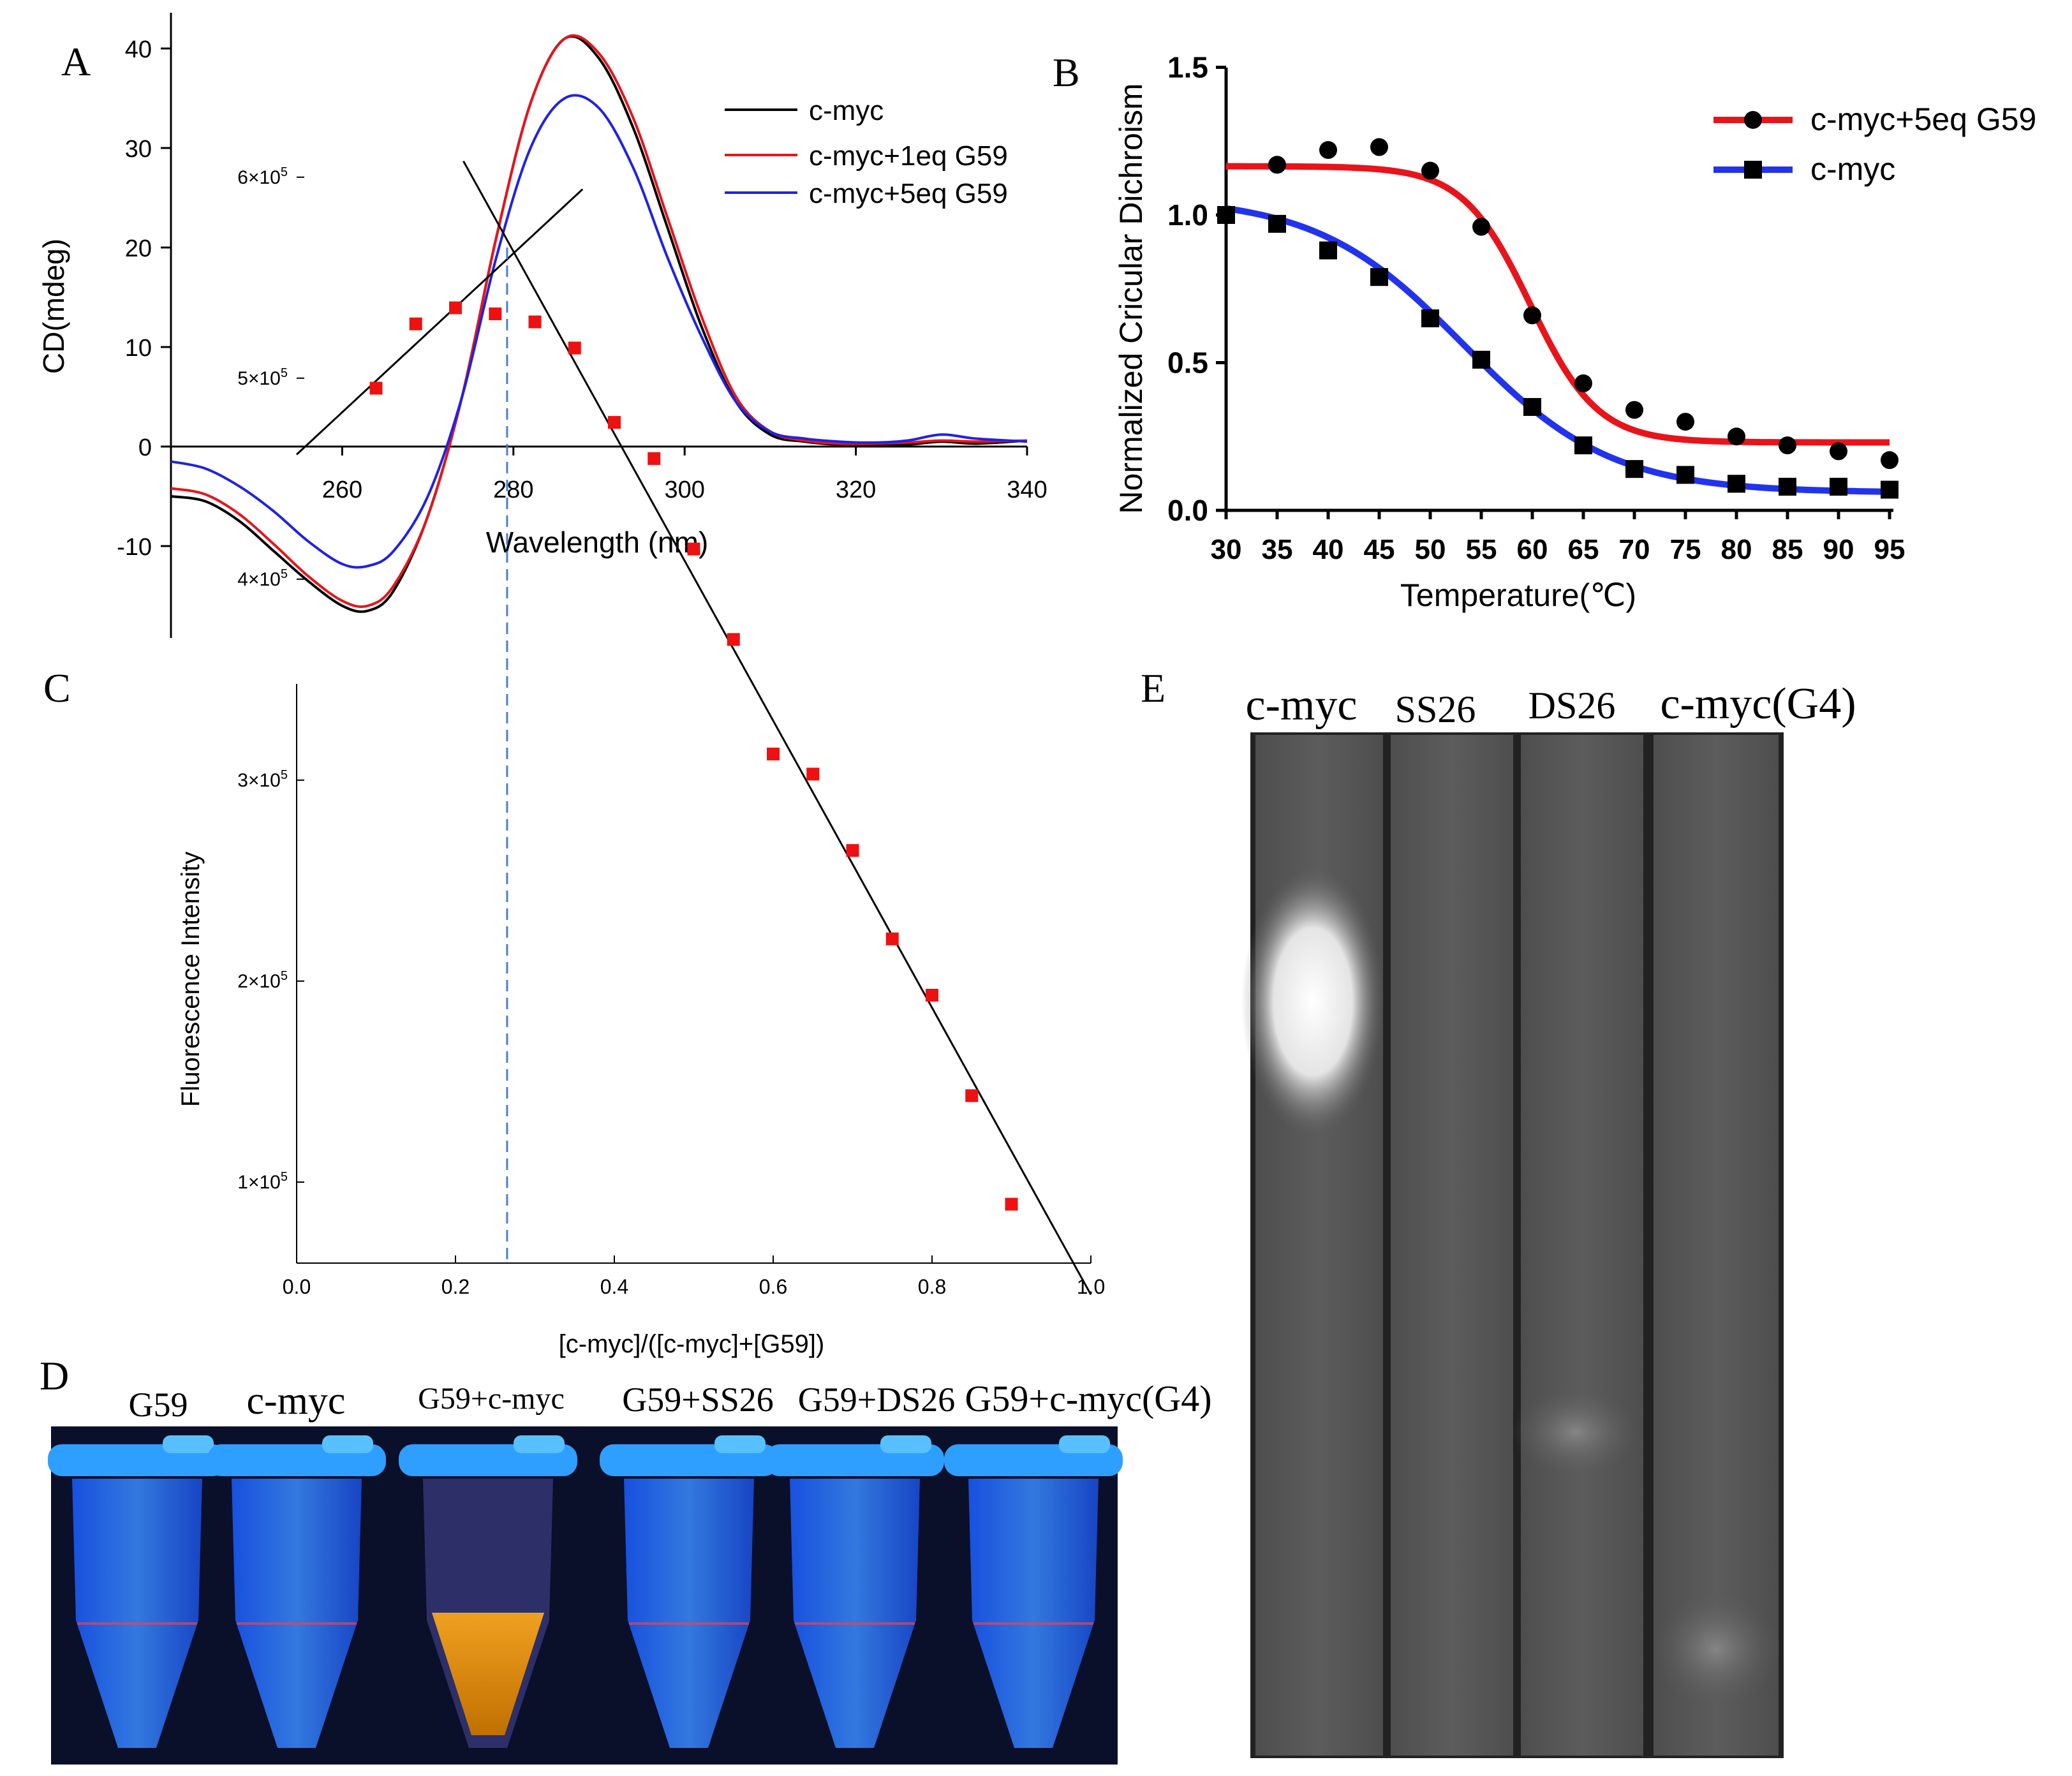 This screenshot has height=1776, width=2072. I want to click on y-tick-label-a-5: 40, so click(138, 50).